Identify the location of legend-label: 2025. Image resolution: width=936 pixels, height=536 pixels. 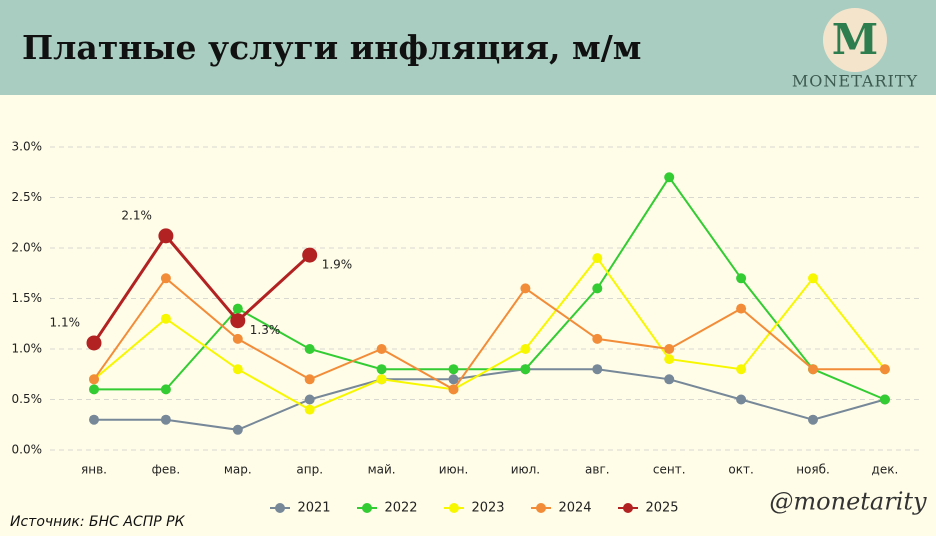
(661, 508).